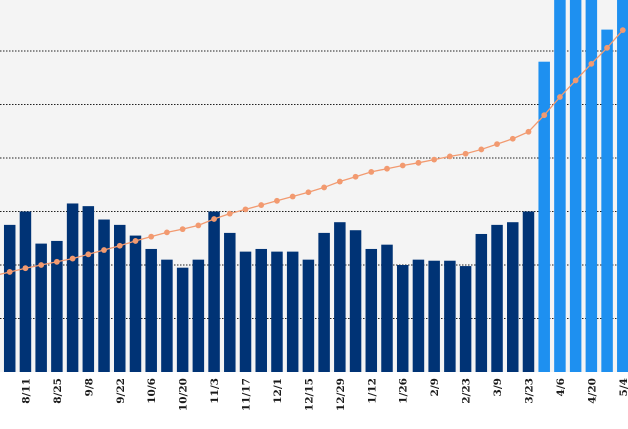  What do you see at coordinates (309, 394) in the screenshot?
I see `x-tick-label: 12/15` at bounding box center [309, 394].